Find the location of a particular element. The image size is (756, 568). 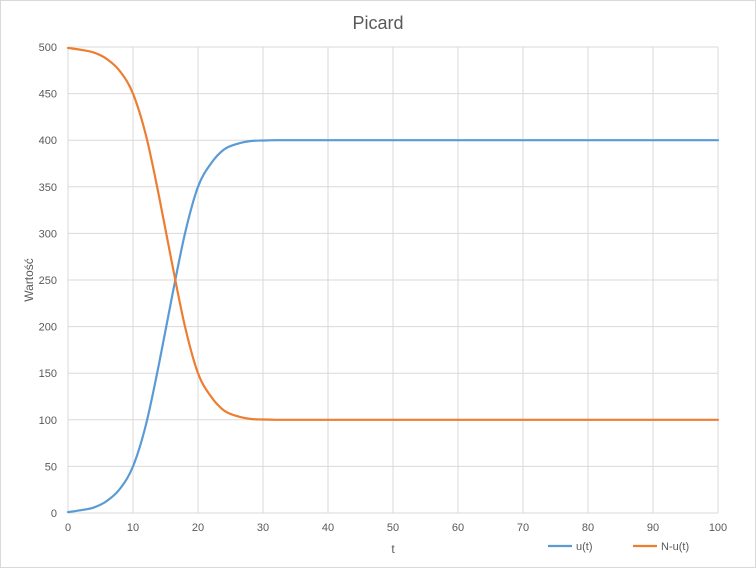

x-tick-label: 90 is located at coordinates (653, 528).